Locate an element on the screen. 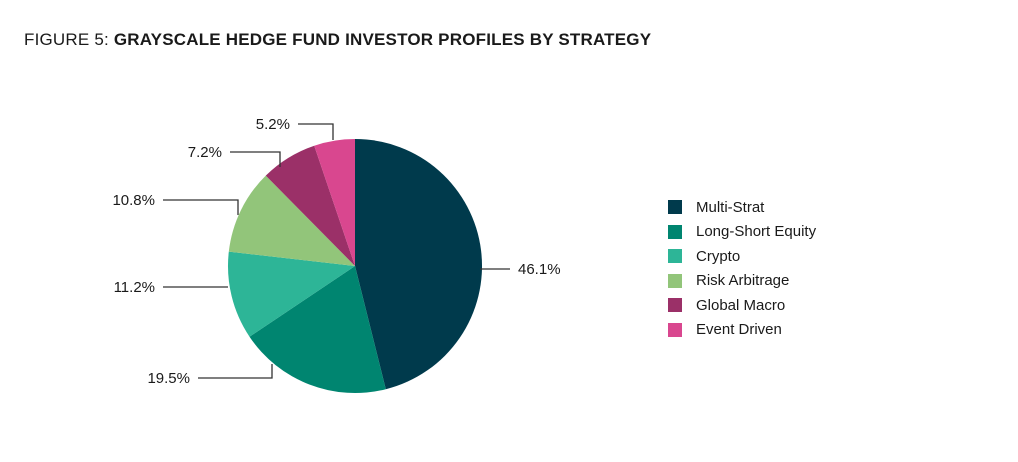 The height and width of the screenshot is (462, 1018). slice-value-label: 11.2% is located at coordinates (134, 287).